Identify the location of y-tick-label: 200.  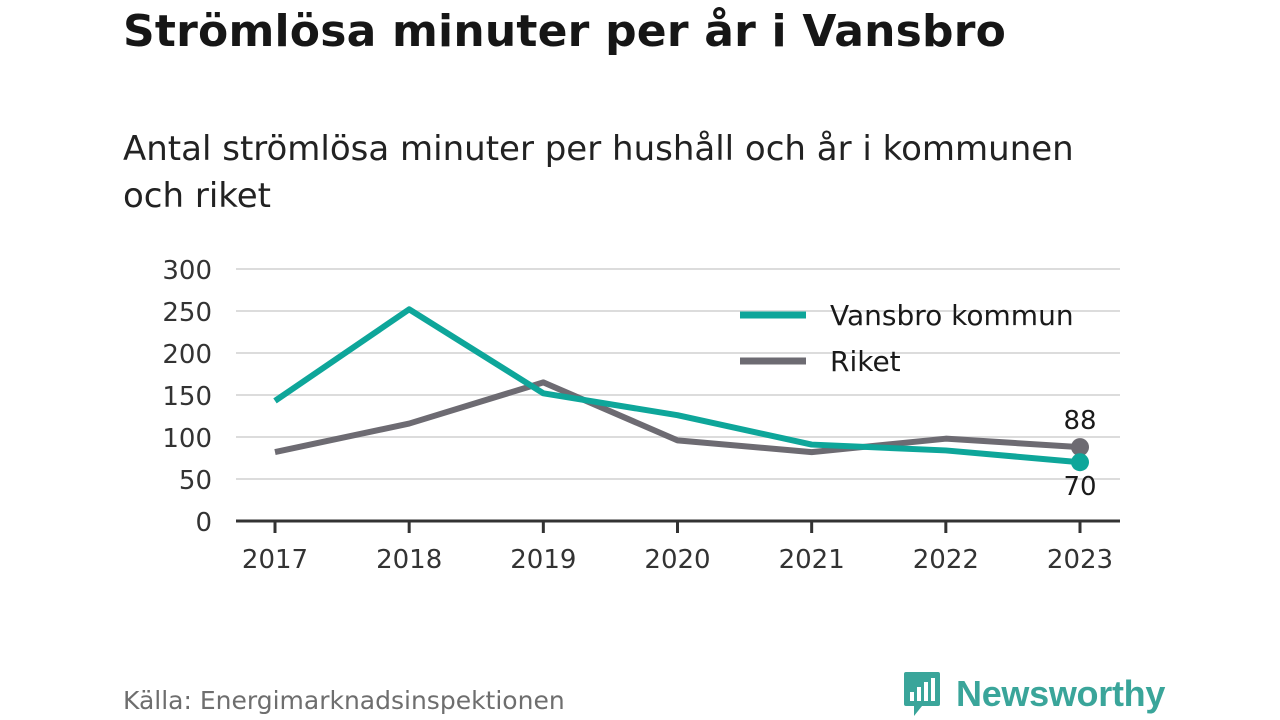
(187, 355).